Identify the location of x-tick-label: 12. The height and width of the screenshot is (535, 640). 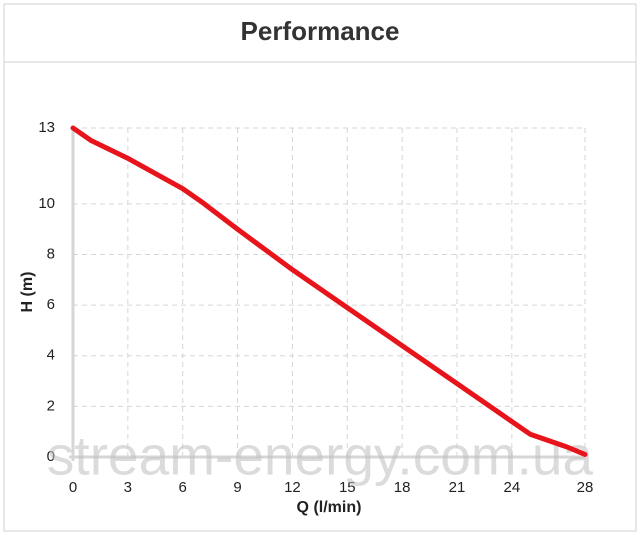
(292, 487).